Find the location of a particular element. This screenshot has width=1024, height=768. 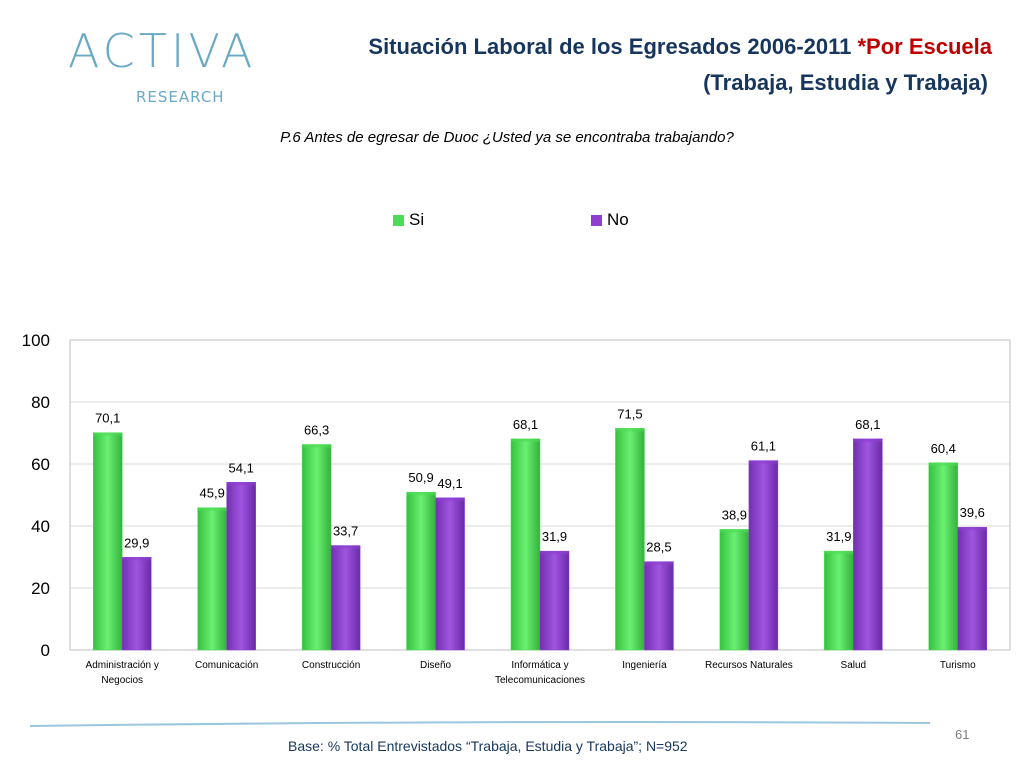

x-tick-label-1: Comunicación is located at coordinates (226, 665).